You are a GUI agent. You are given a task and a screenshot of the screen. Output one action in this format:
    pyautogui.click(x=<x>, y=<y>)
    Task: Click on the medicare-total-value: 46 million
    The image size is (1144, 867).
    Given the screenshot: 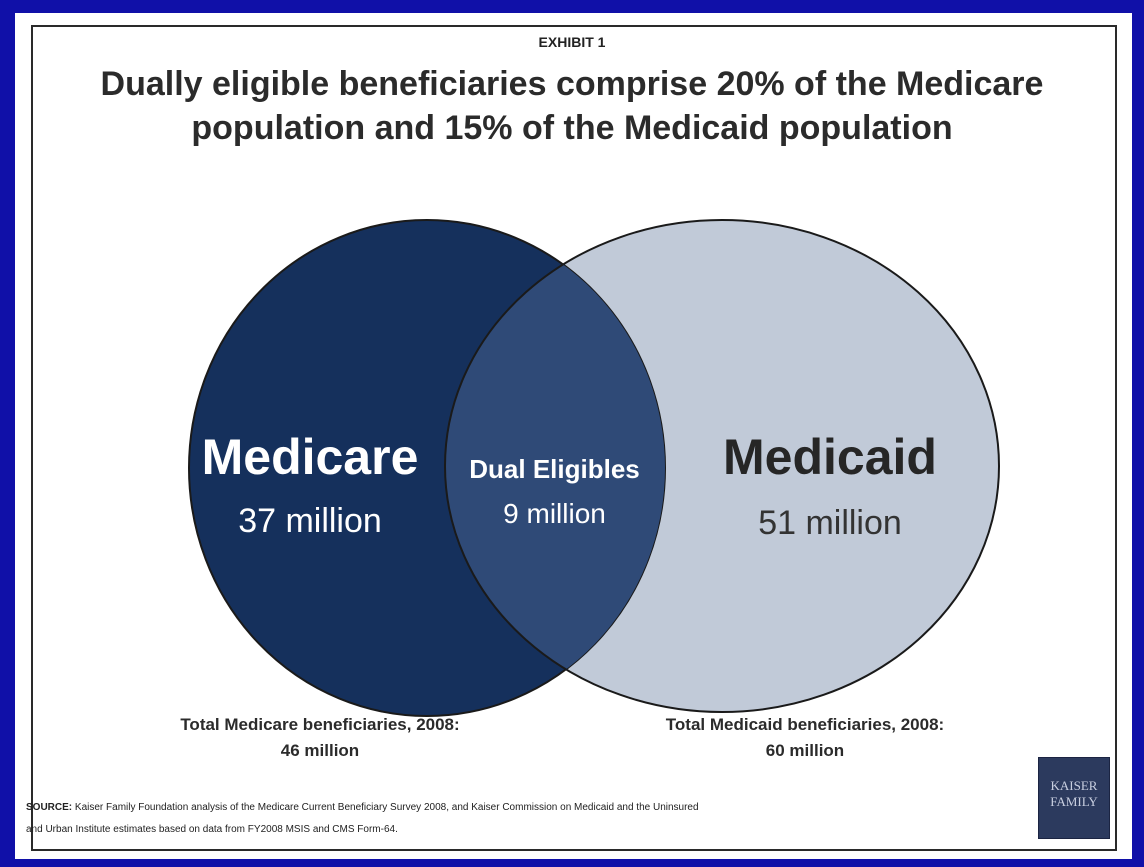 What is the action you would take?
    pyautogui.click(x=320, y=750)
    